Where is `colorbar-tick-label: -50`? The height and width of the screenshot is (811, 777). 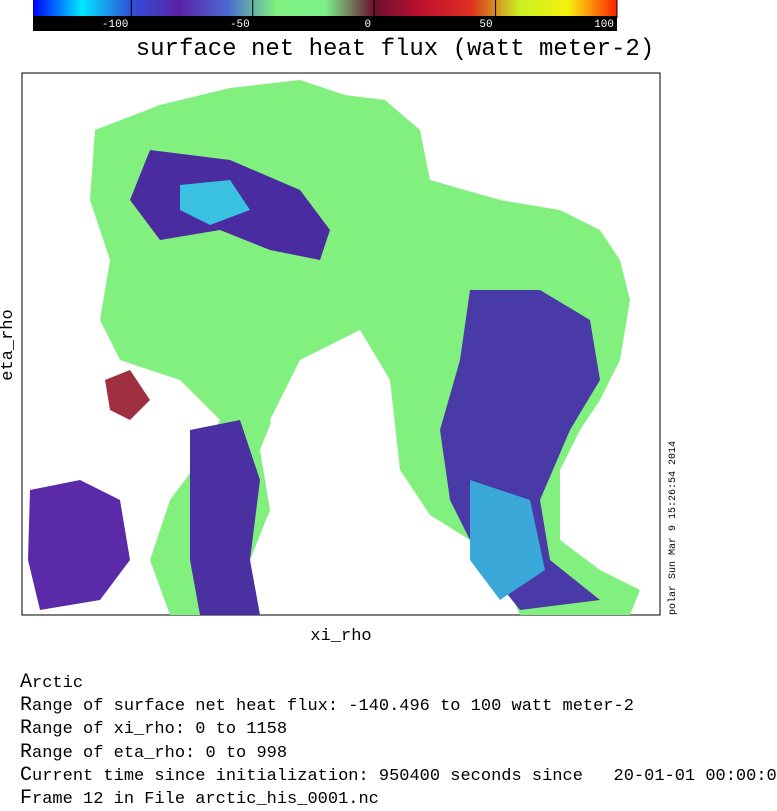
colorbar-tick-label: -50 is located at coordinates (240, 25).